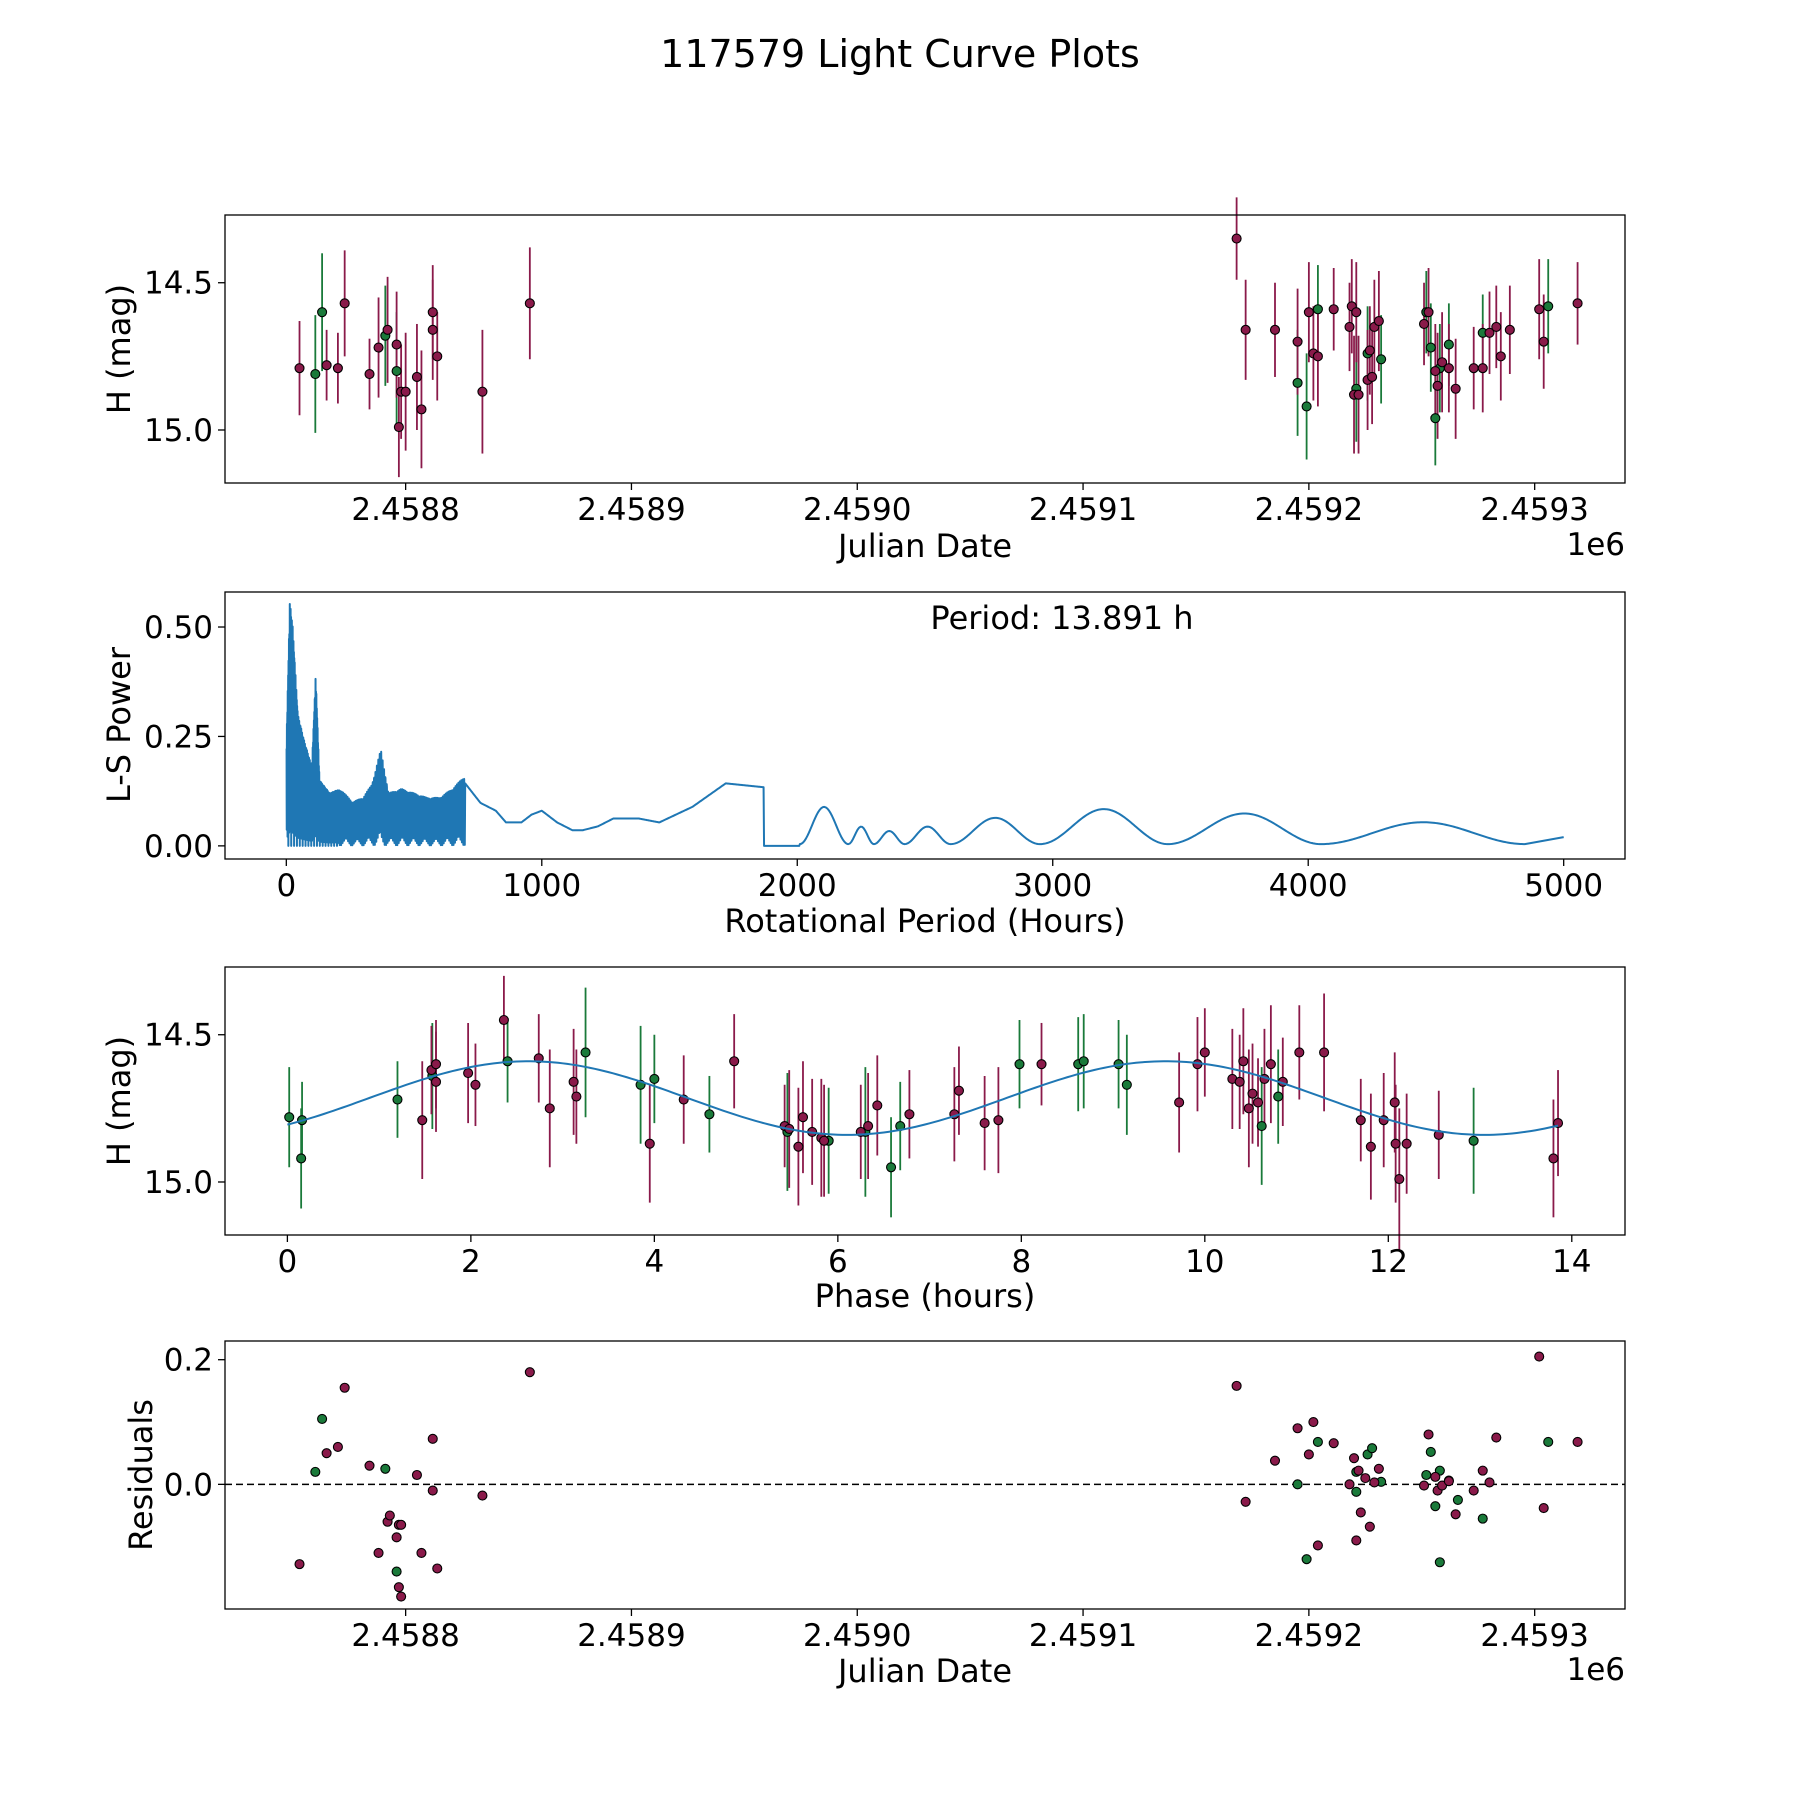  Describe the element at coordinates (1595, 1670) in the screenshot. I see `residuals-x-offset: 1e6` at that location.